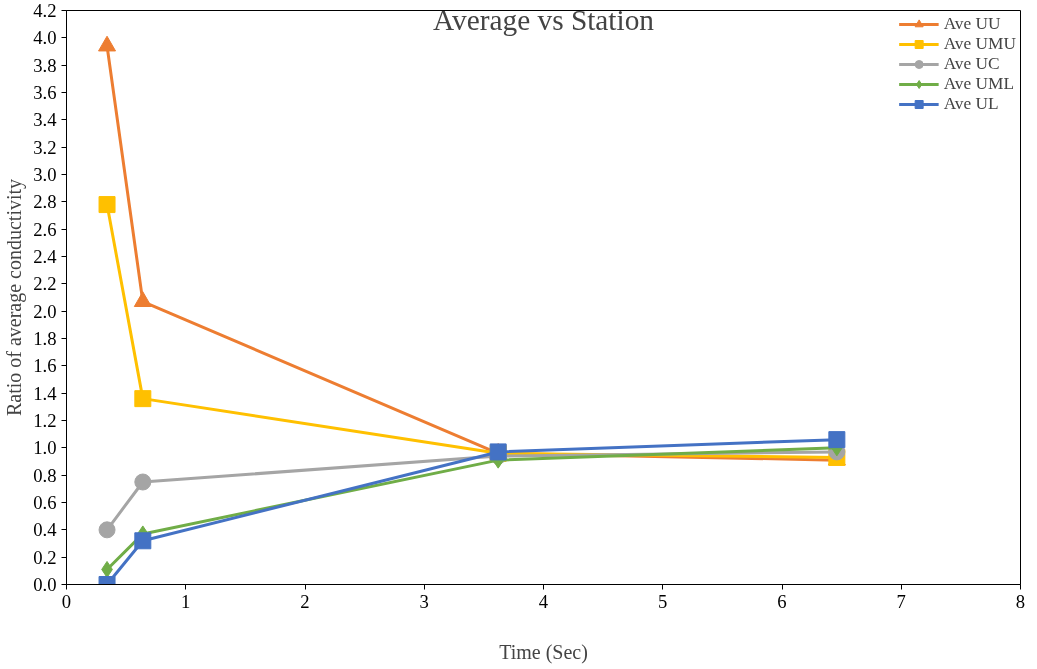 This screenshot has width=1037, height=669. Describe the element at coordinates (782, 601) in the screenshot. I see `x-tick-label: 6` at that location.